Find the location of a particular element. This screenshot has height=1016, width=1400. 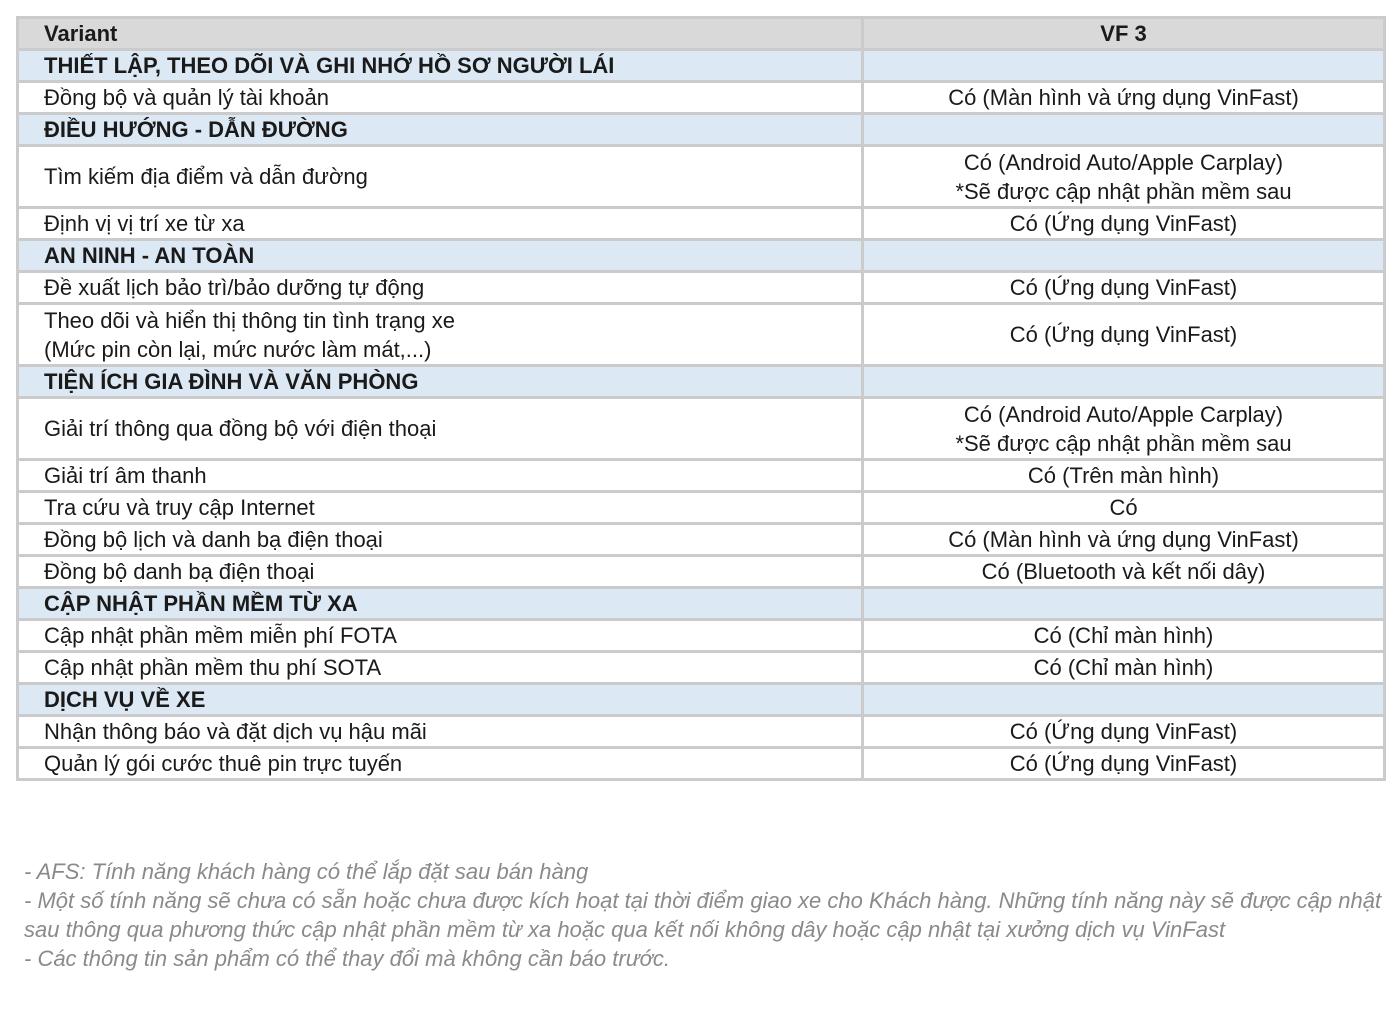

feature-label: Quản lý gói cước thuê pin trực tuyến is located at coordinates (440, 763).